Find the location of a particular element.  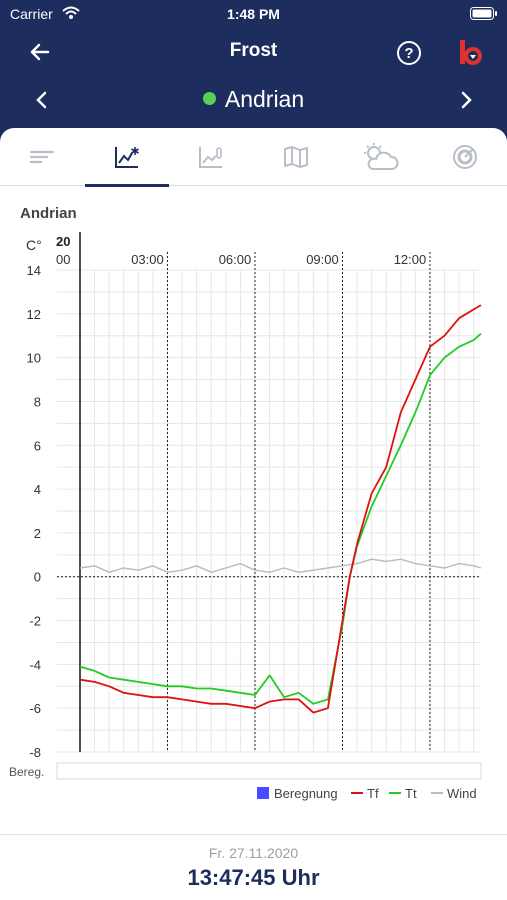

carrier-label: Carrier is located at coordinates (31, 14).